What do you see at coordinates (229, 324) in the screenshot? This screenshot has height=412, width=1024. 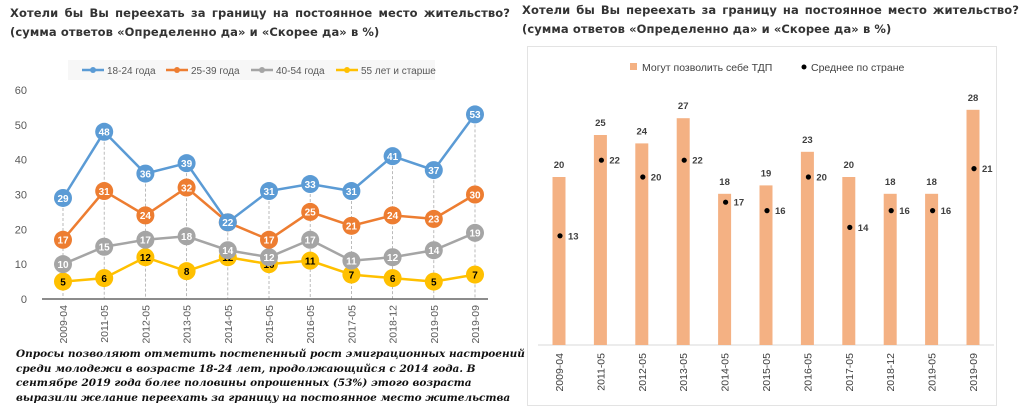 I see `x-tick-label: 2014-05` at bounding box center [229, 324].